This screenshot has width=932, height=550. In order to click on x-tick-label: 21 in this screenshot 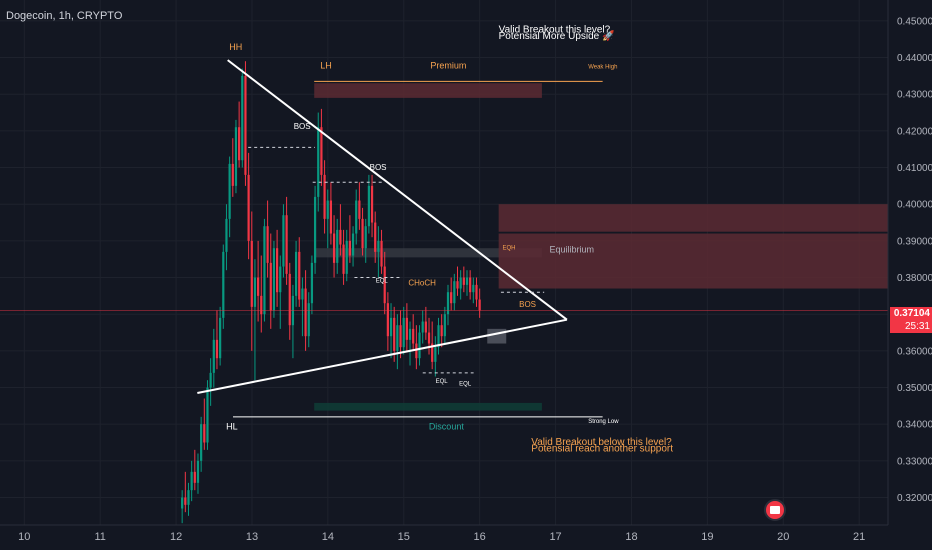, I will do `click(859, 537)`.